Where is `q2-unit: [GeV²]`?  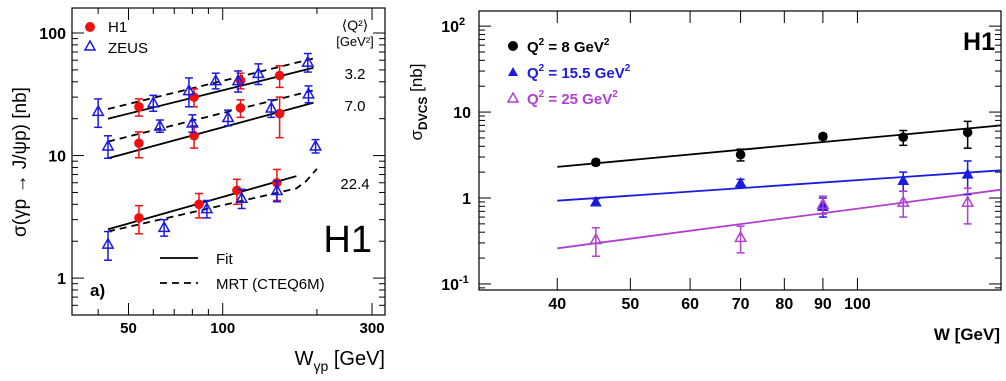 q2-unit: [GeV²] is located at coordinates (355, 41).